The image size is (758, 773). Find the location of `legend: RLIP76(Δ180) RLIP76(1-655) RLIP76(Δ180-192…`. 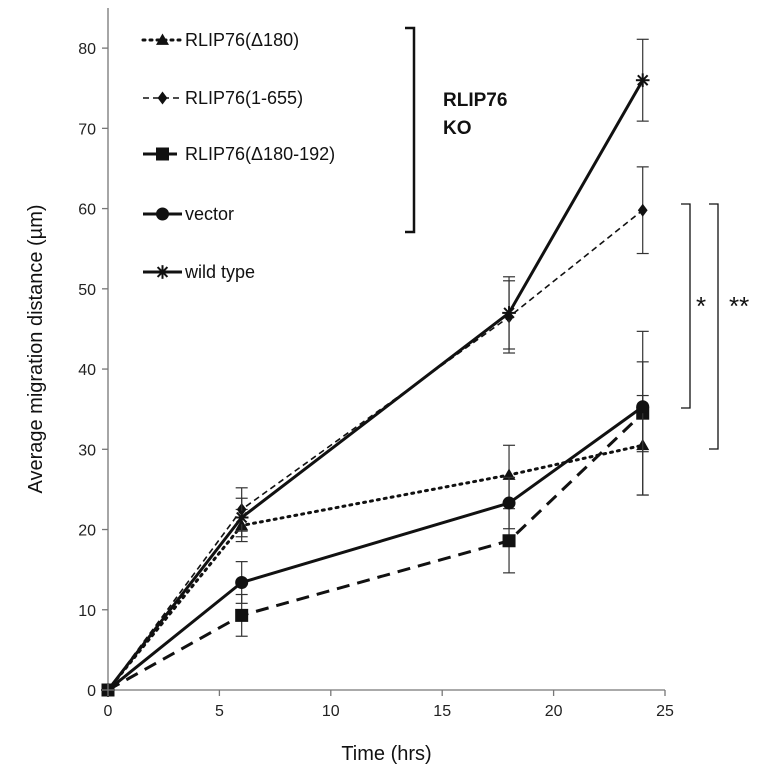

legend: RLIP76(Δ180) RLIP76(1-655) RLIP76(Δ180-192… is located at coordinates (238, 156).